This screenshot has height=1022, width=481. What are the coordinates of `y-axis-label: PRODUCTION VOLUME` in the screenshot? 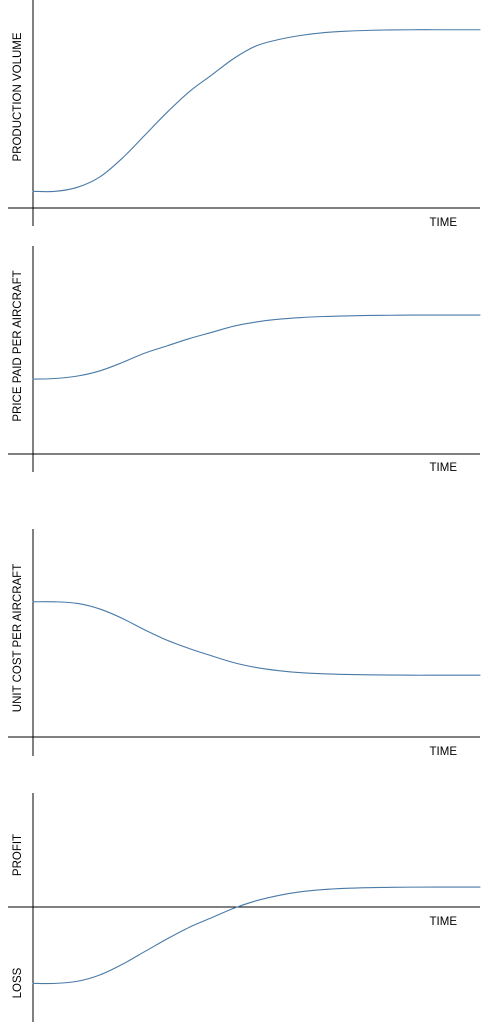 It's located at (18, 96).